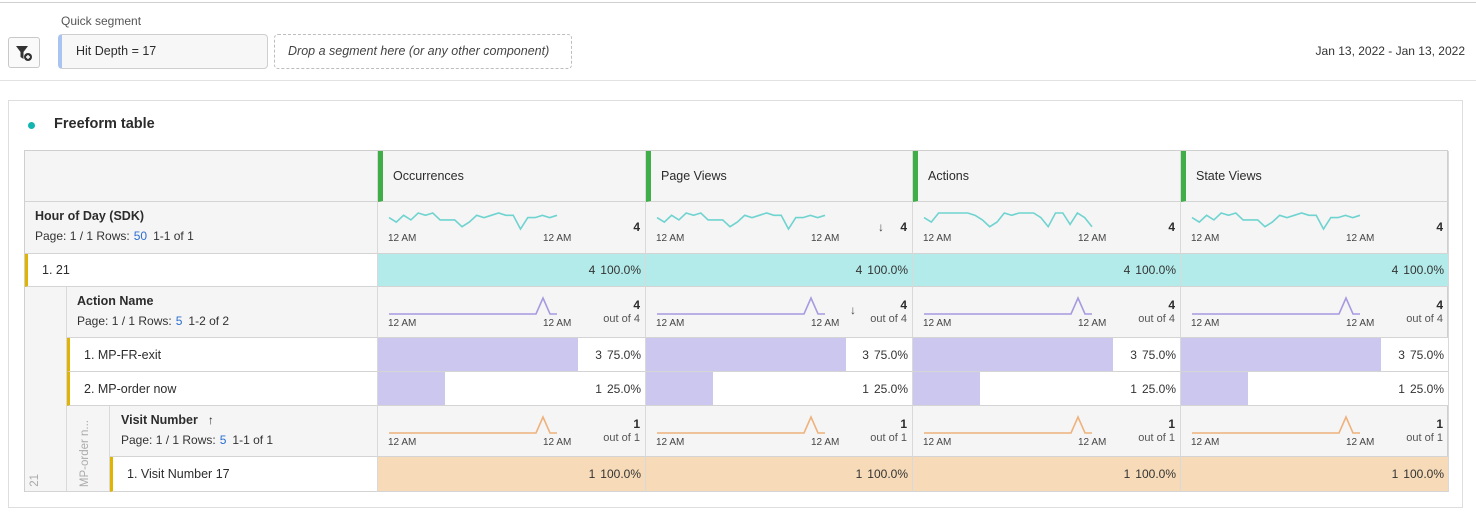  Describe the element at coordinates (104, 124) in the screenshot. I see `panel-title: Freeform table` at that location.